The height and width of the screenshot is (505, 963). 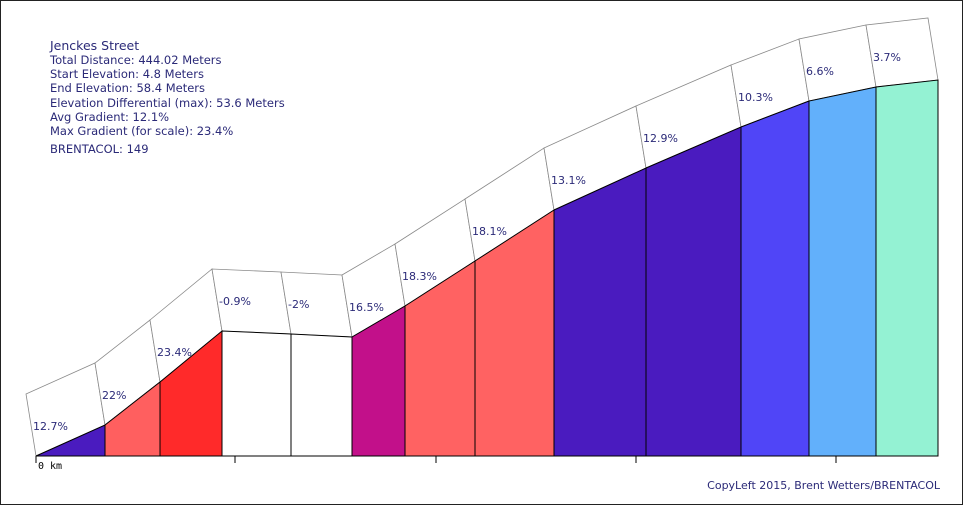 What do you see at coordinates (136, 60) in the screenshot?
I see `total-distance: Total Distance: 444.02 Meters` at bounding box center [136, 60].